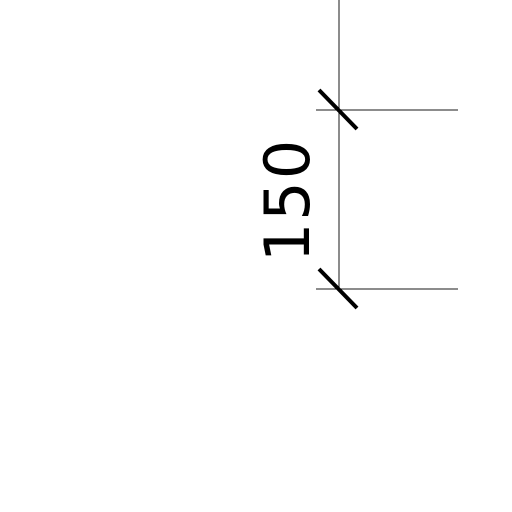 The width and height of the screenshot is (512, 512). Describe the element at coordinates (338, 109) in the screenshot. I see `tick-mark-top` at that location.